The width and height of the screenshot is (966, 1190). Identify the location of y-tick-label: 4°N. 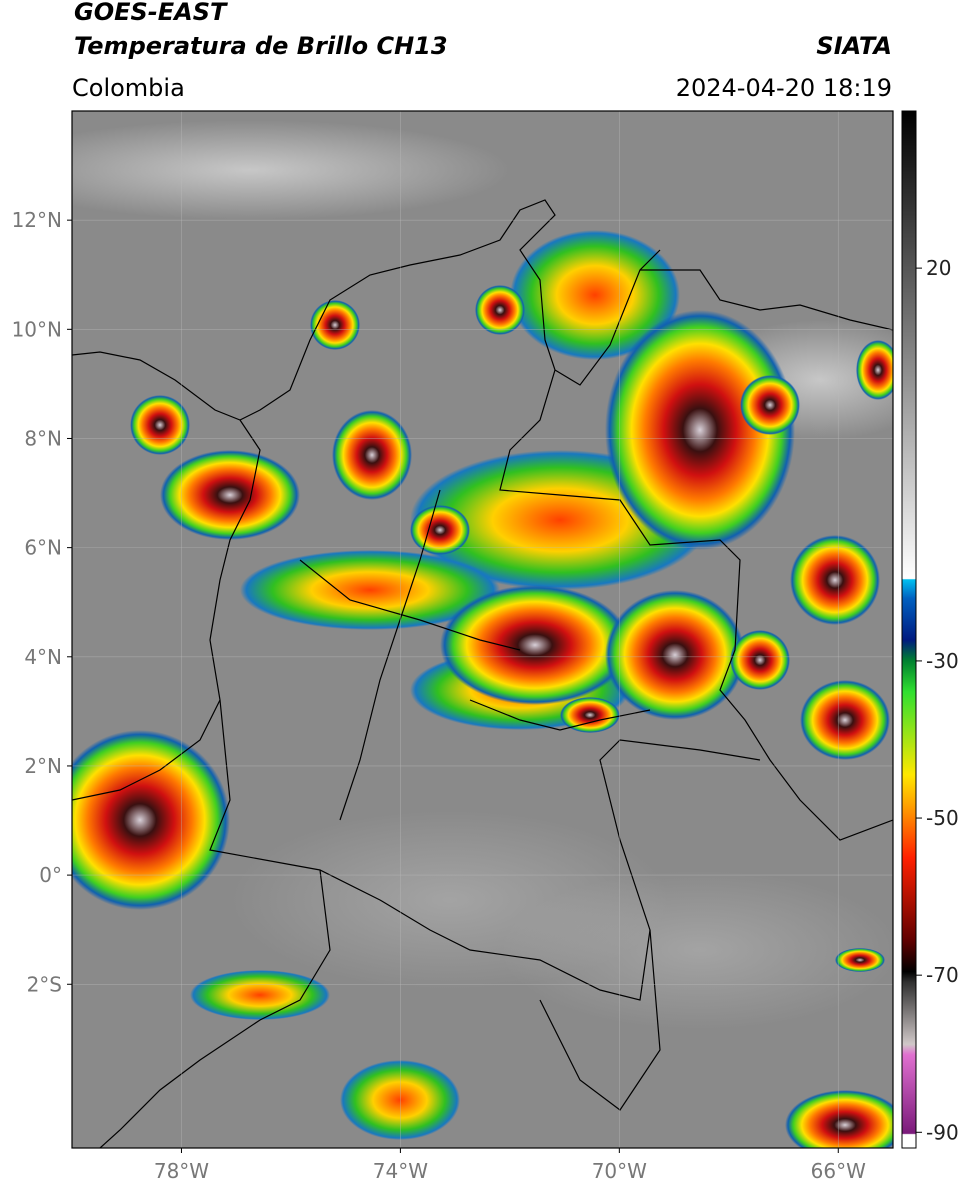
(43, 657).